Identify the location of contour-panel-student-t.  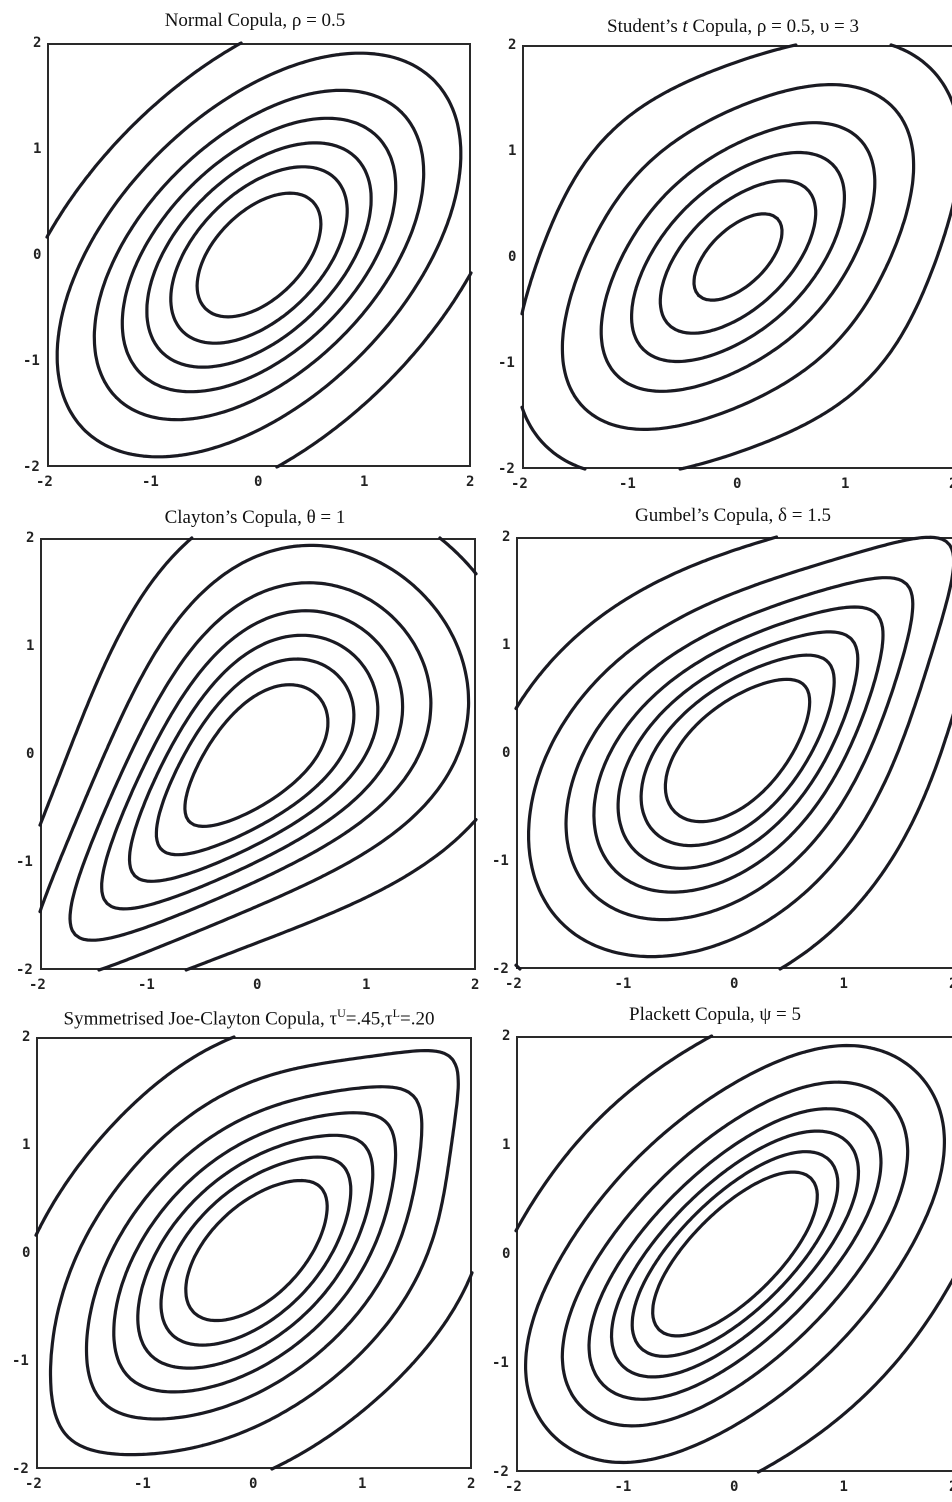
(736, 257).